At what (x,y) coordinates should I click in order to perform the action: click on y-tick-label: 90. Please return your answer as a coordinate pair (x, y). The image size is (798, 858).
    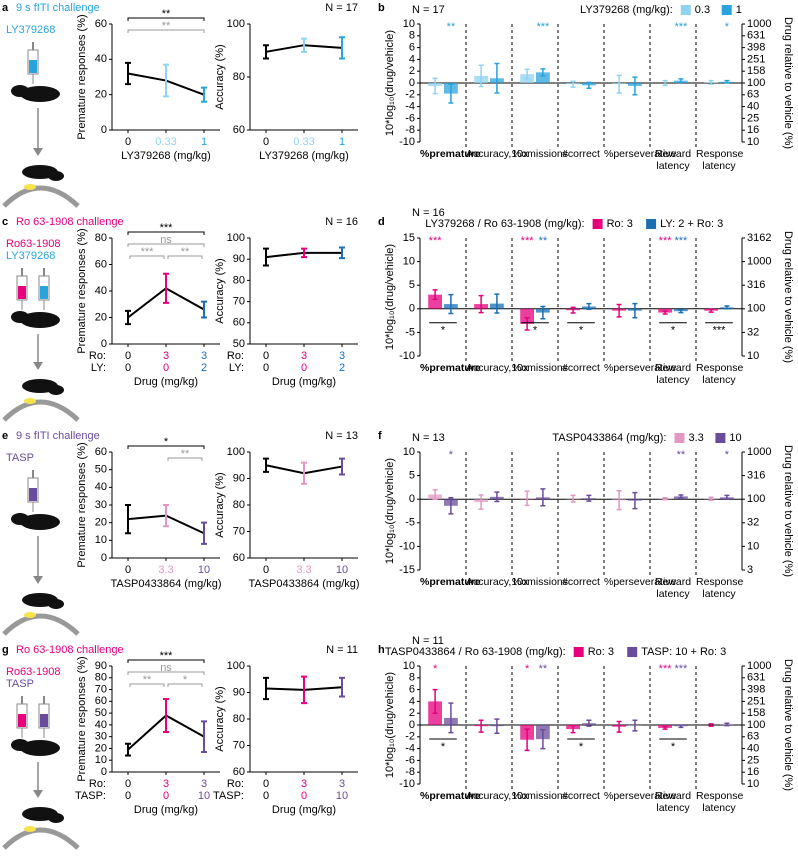
    Looking at the image, I should click on (239, 692).